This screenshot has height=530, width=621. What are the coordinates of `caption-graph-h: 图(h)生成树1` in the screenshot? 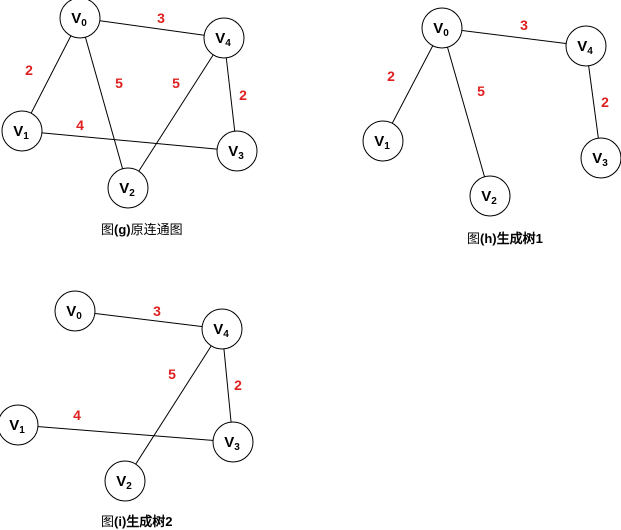 It's located at (505, 238).